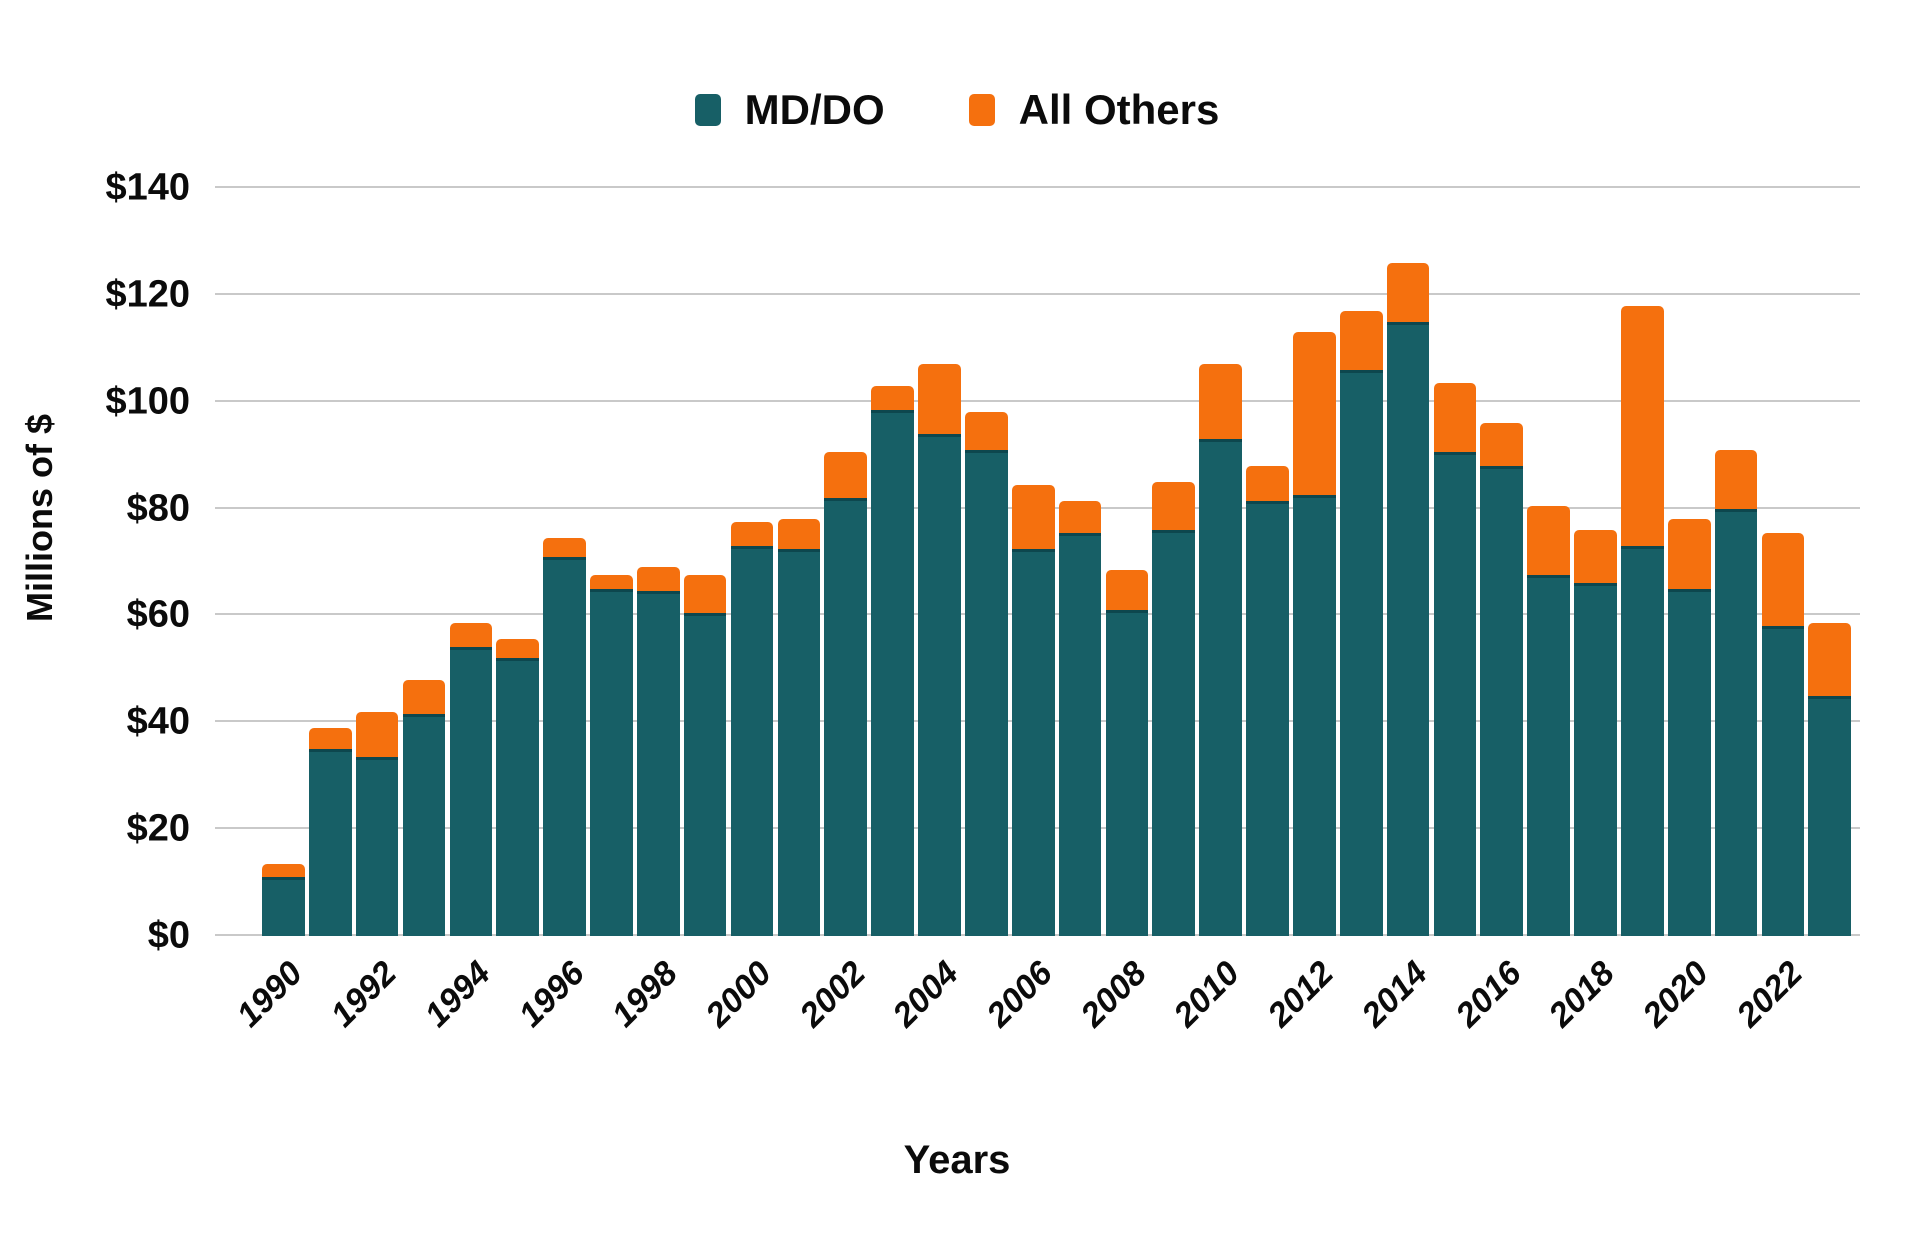  I want to click on bar-slot-1991, so click(330, 562).